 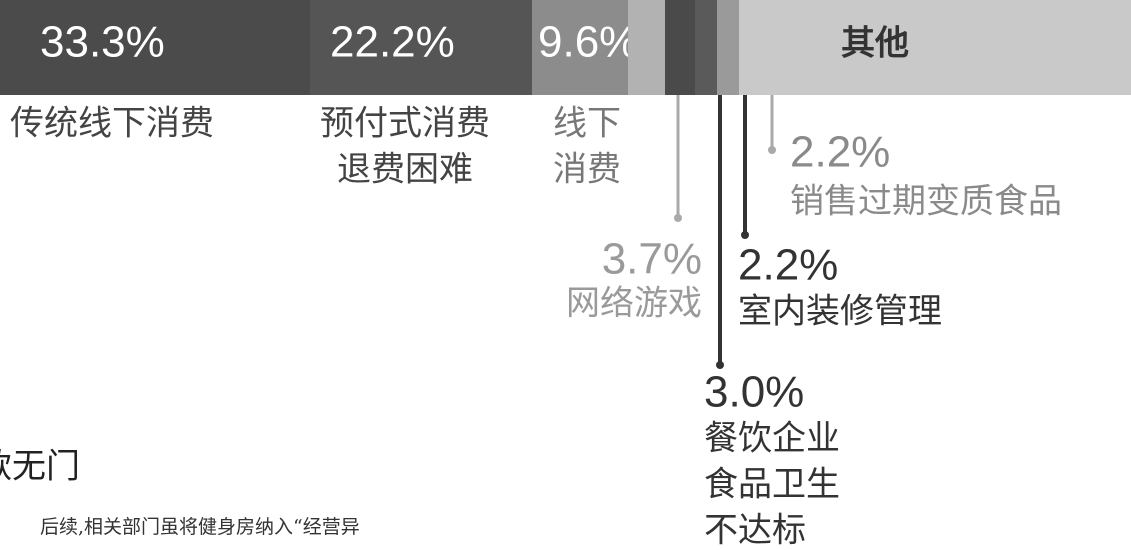 I want to click on value-label: 3.7%, so click(x=652, y=259).